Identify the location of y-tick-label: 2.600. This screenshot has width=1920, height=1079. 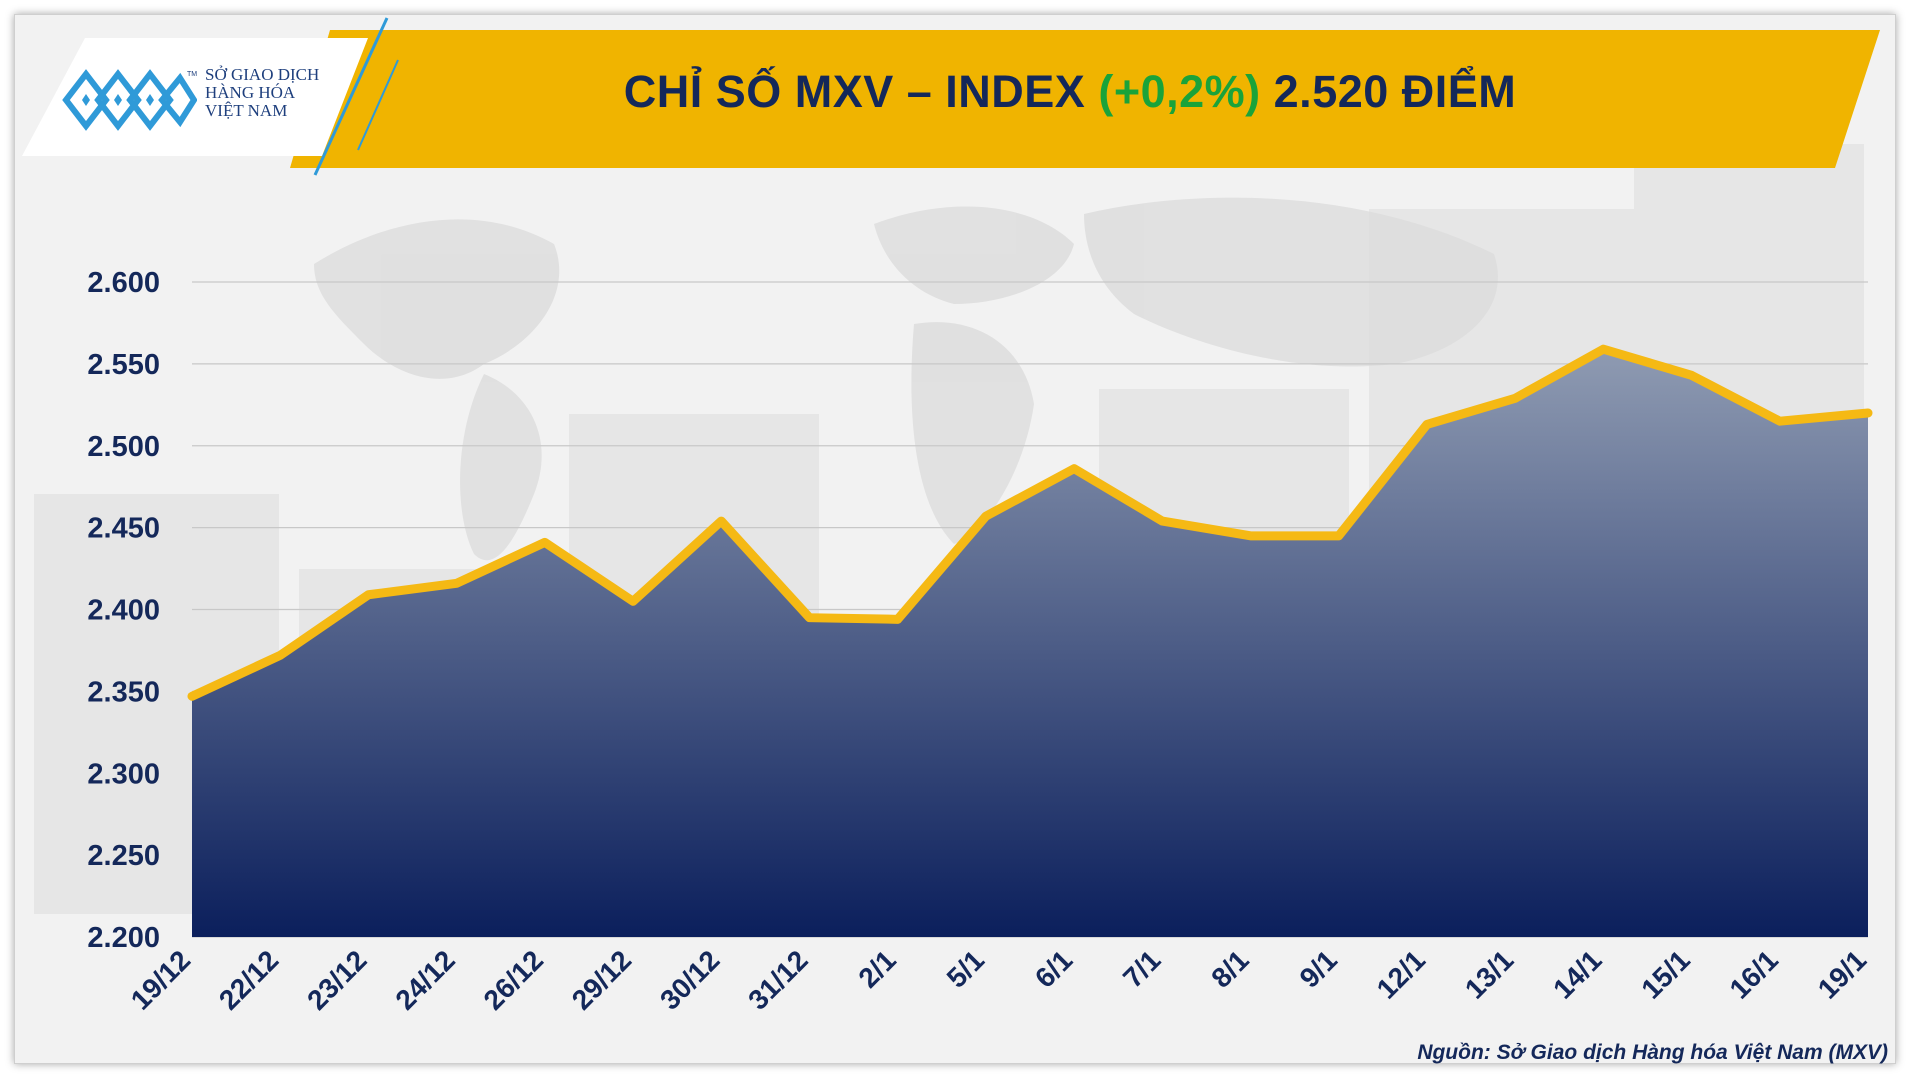
(123, 283).